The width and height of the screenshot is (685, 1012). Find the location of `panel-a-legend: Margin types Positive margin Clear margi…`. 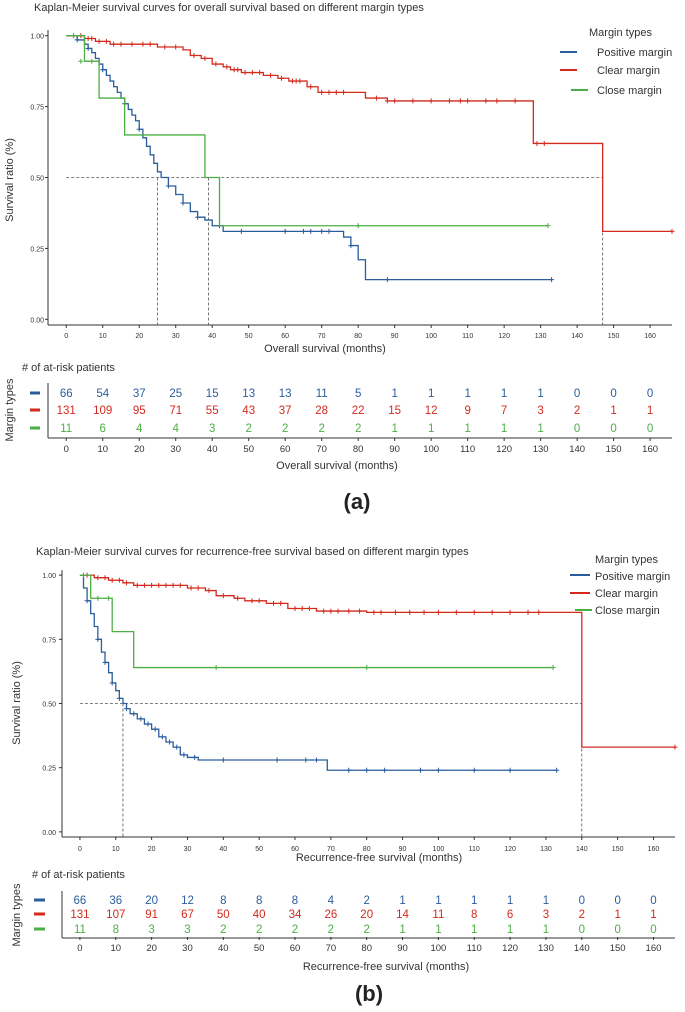

panel-a-legend: Margin types Positive margin Clear margi… is located at coordinates (616, 62).